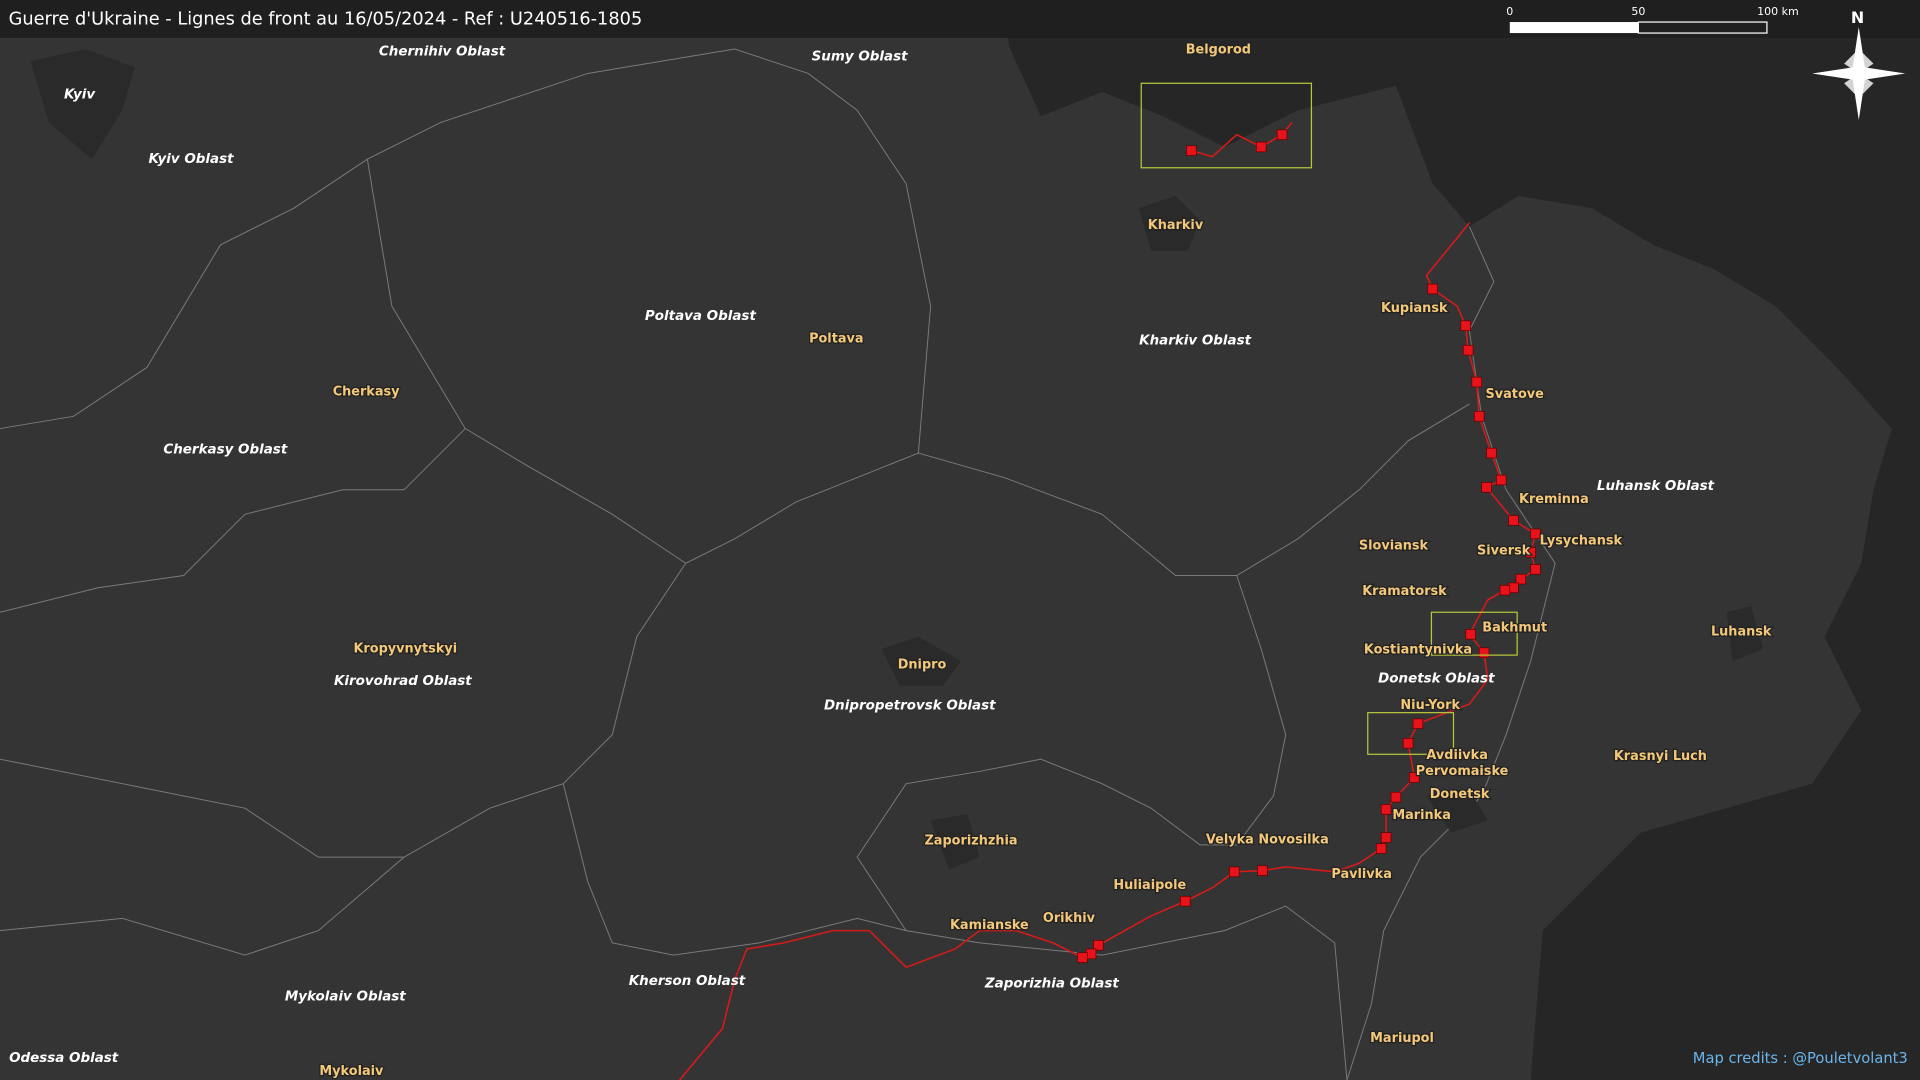 This screenshot has height=1080, width=1920. Describe the element at coordinates (80, 94) in the screenshot. I see `oblast-label: Kyiv` at that location.